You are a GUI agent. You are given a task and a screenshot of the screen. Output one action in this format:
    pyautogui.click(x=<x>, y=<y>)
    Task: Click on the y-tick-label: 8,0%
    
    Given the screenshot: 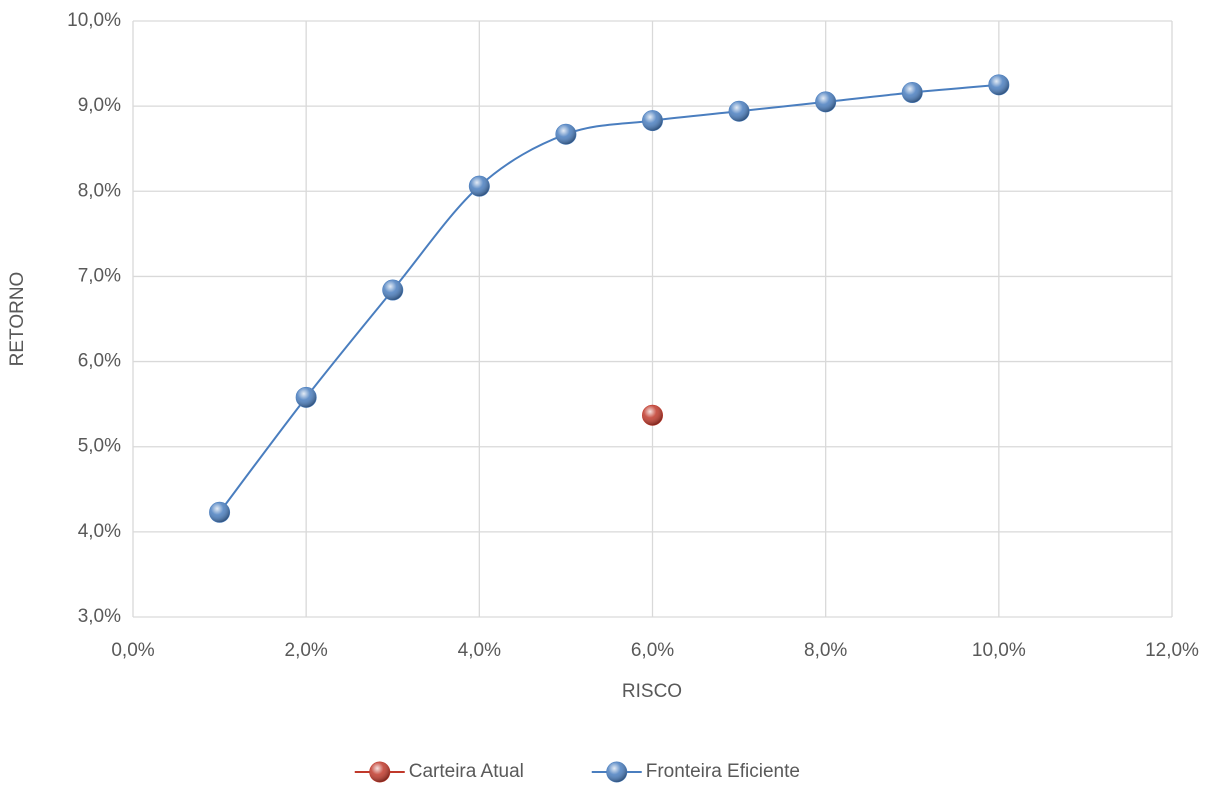 What is the action you would take?
    pyautogui.click(x=99, y=190)
    